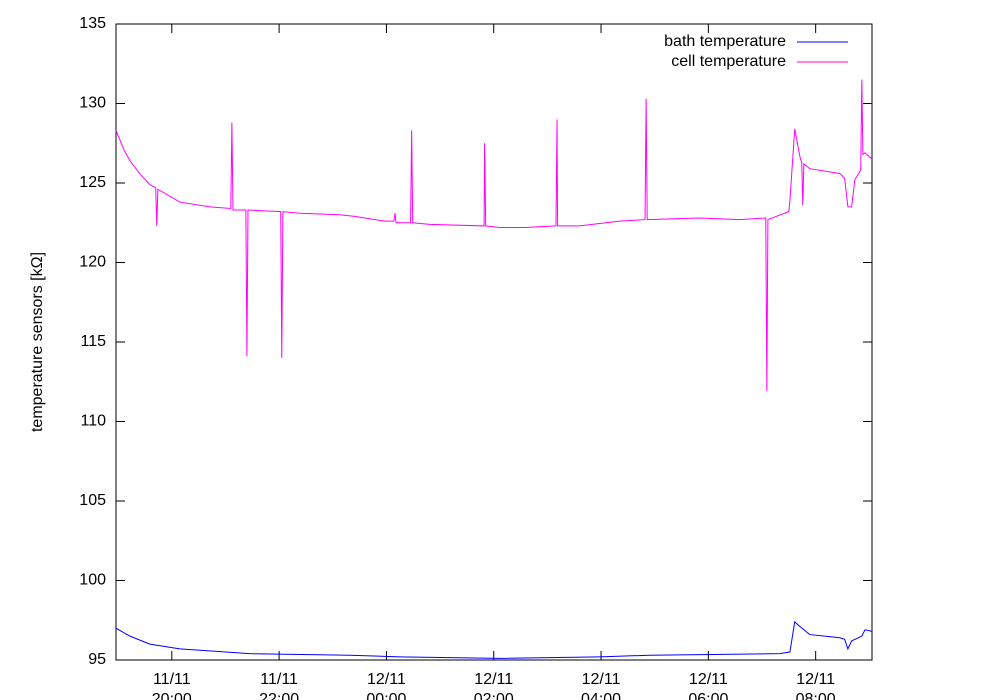  Describe the element at coordinates (708, 695) in the screenshot. I see `x-tick-label: 06:00` at that location.